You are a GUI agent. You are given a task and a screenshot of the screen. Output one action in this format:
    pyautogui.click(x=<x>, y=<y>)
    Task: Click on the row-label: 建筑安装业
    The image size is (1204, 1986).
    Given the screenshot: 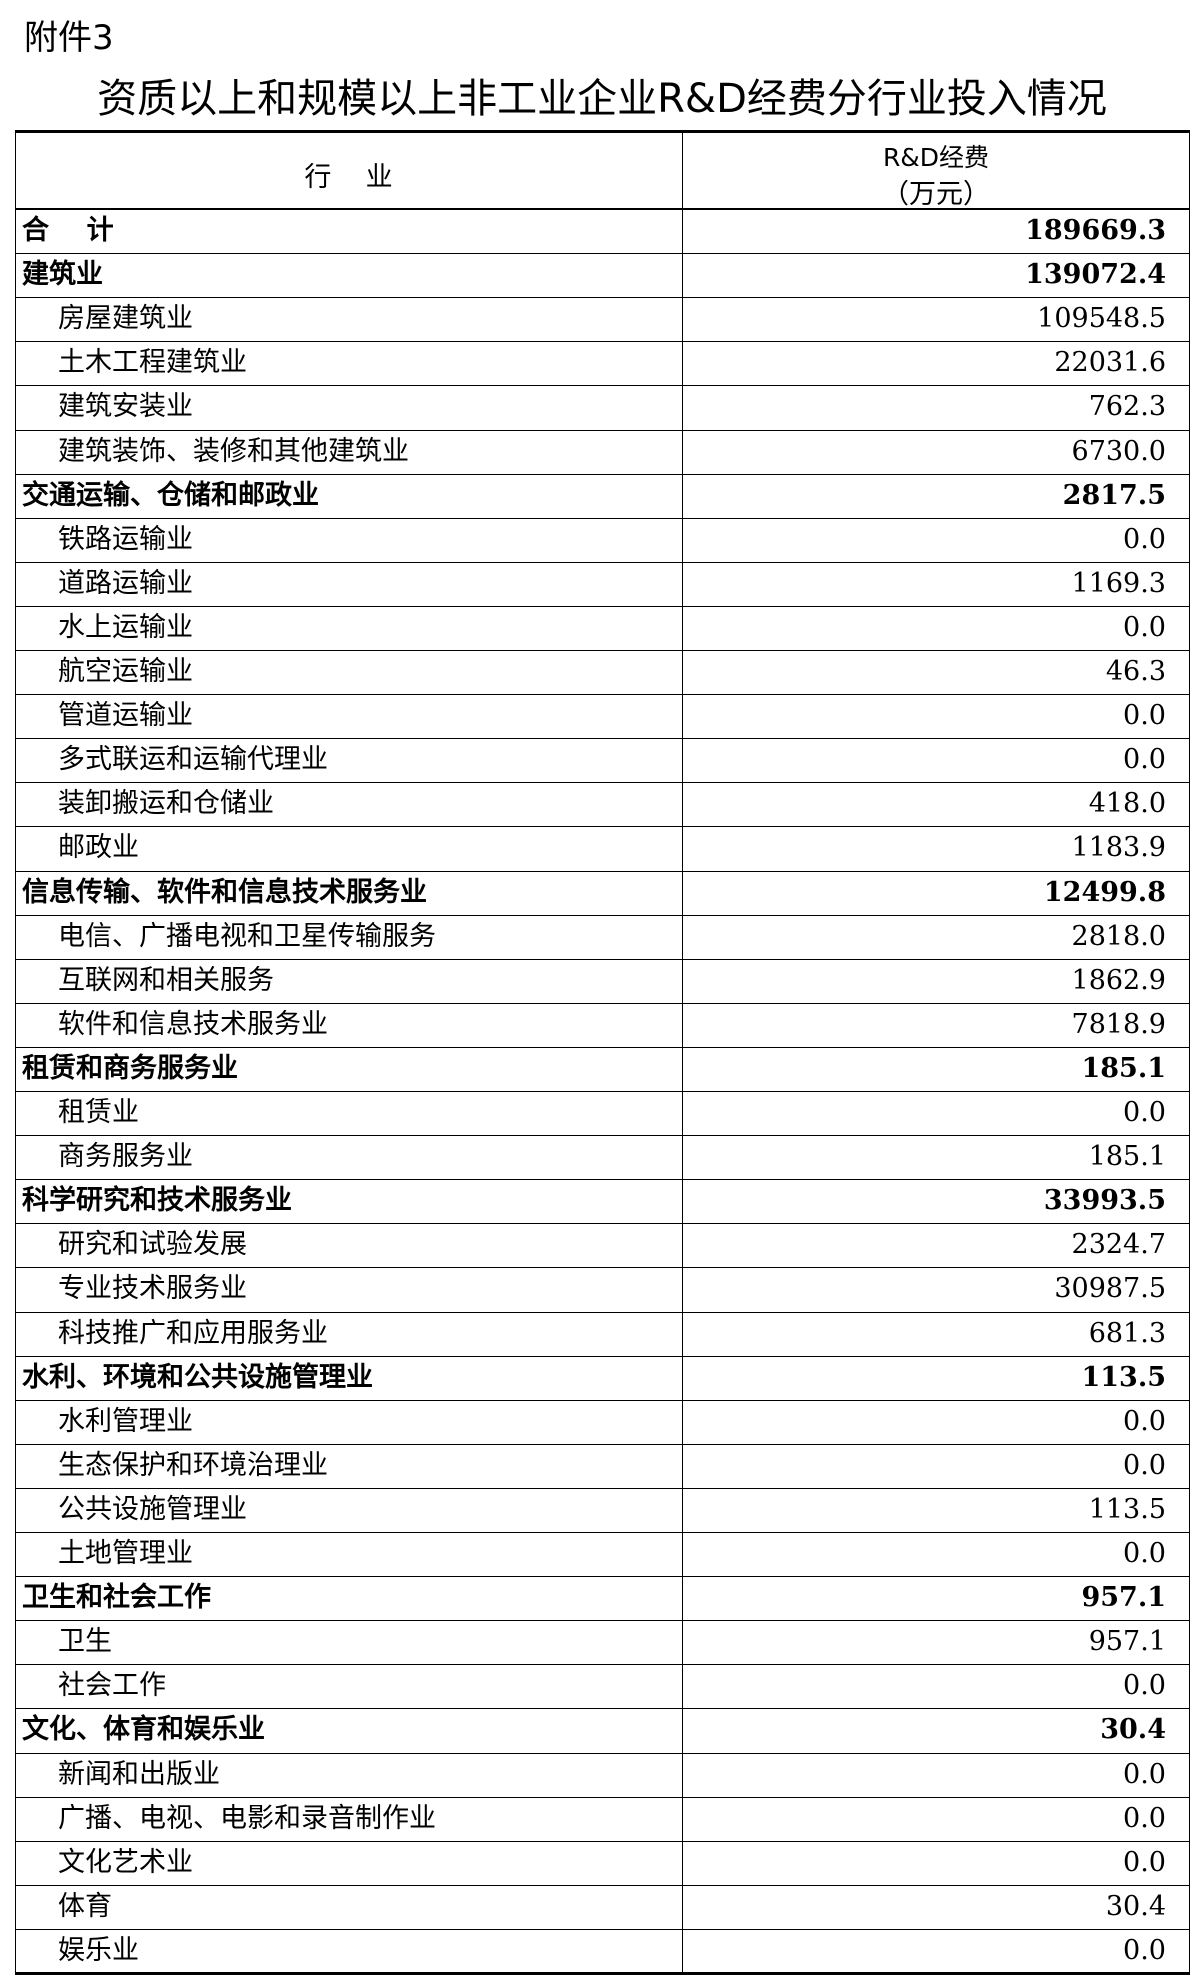 What is the action you would take?
    pyautogui.click(x=125, y=407)
    